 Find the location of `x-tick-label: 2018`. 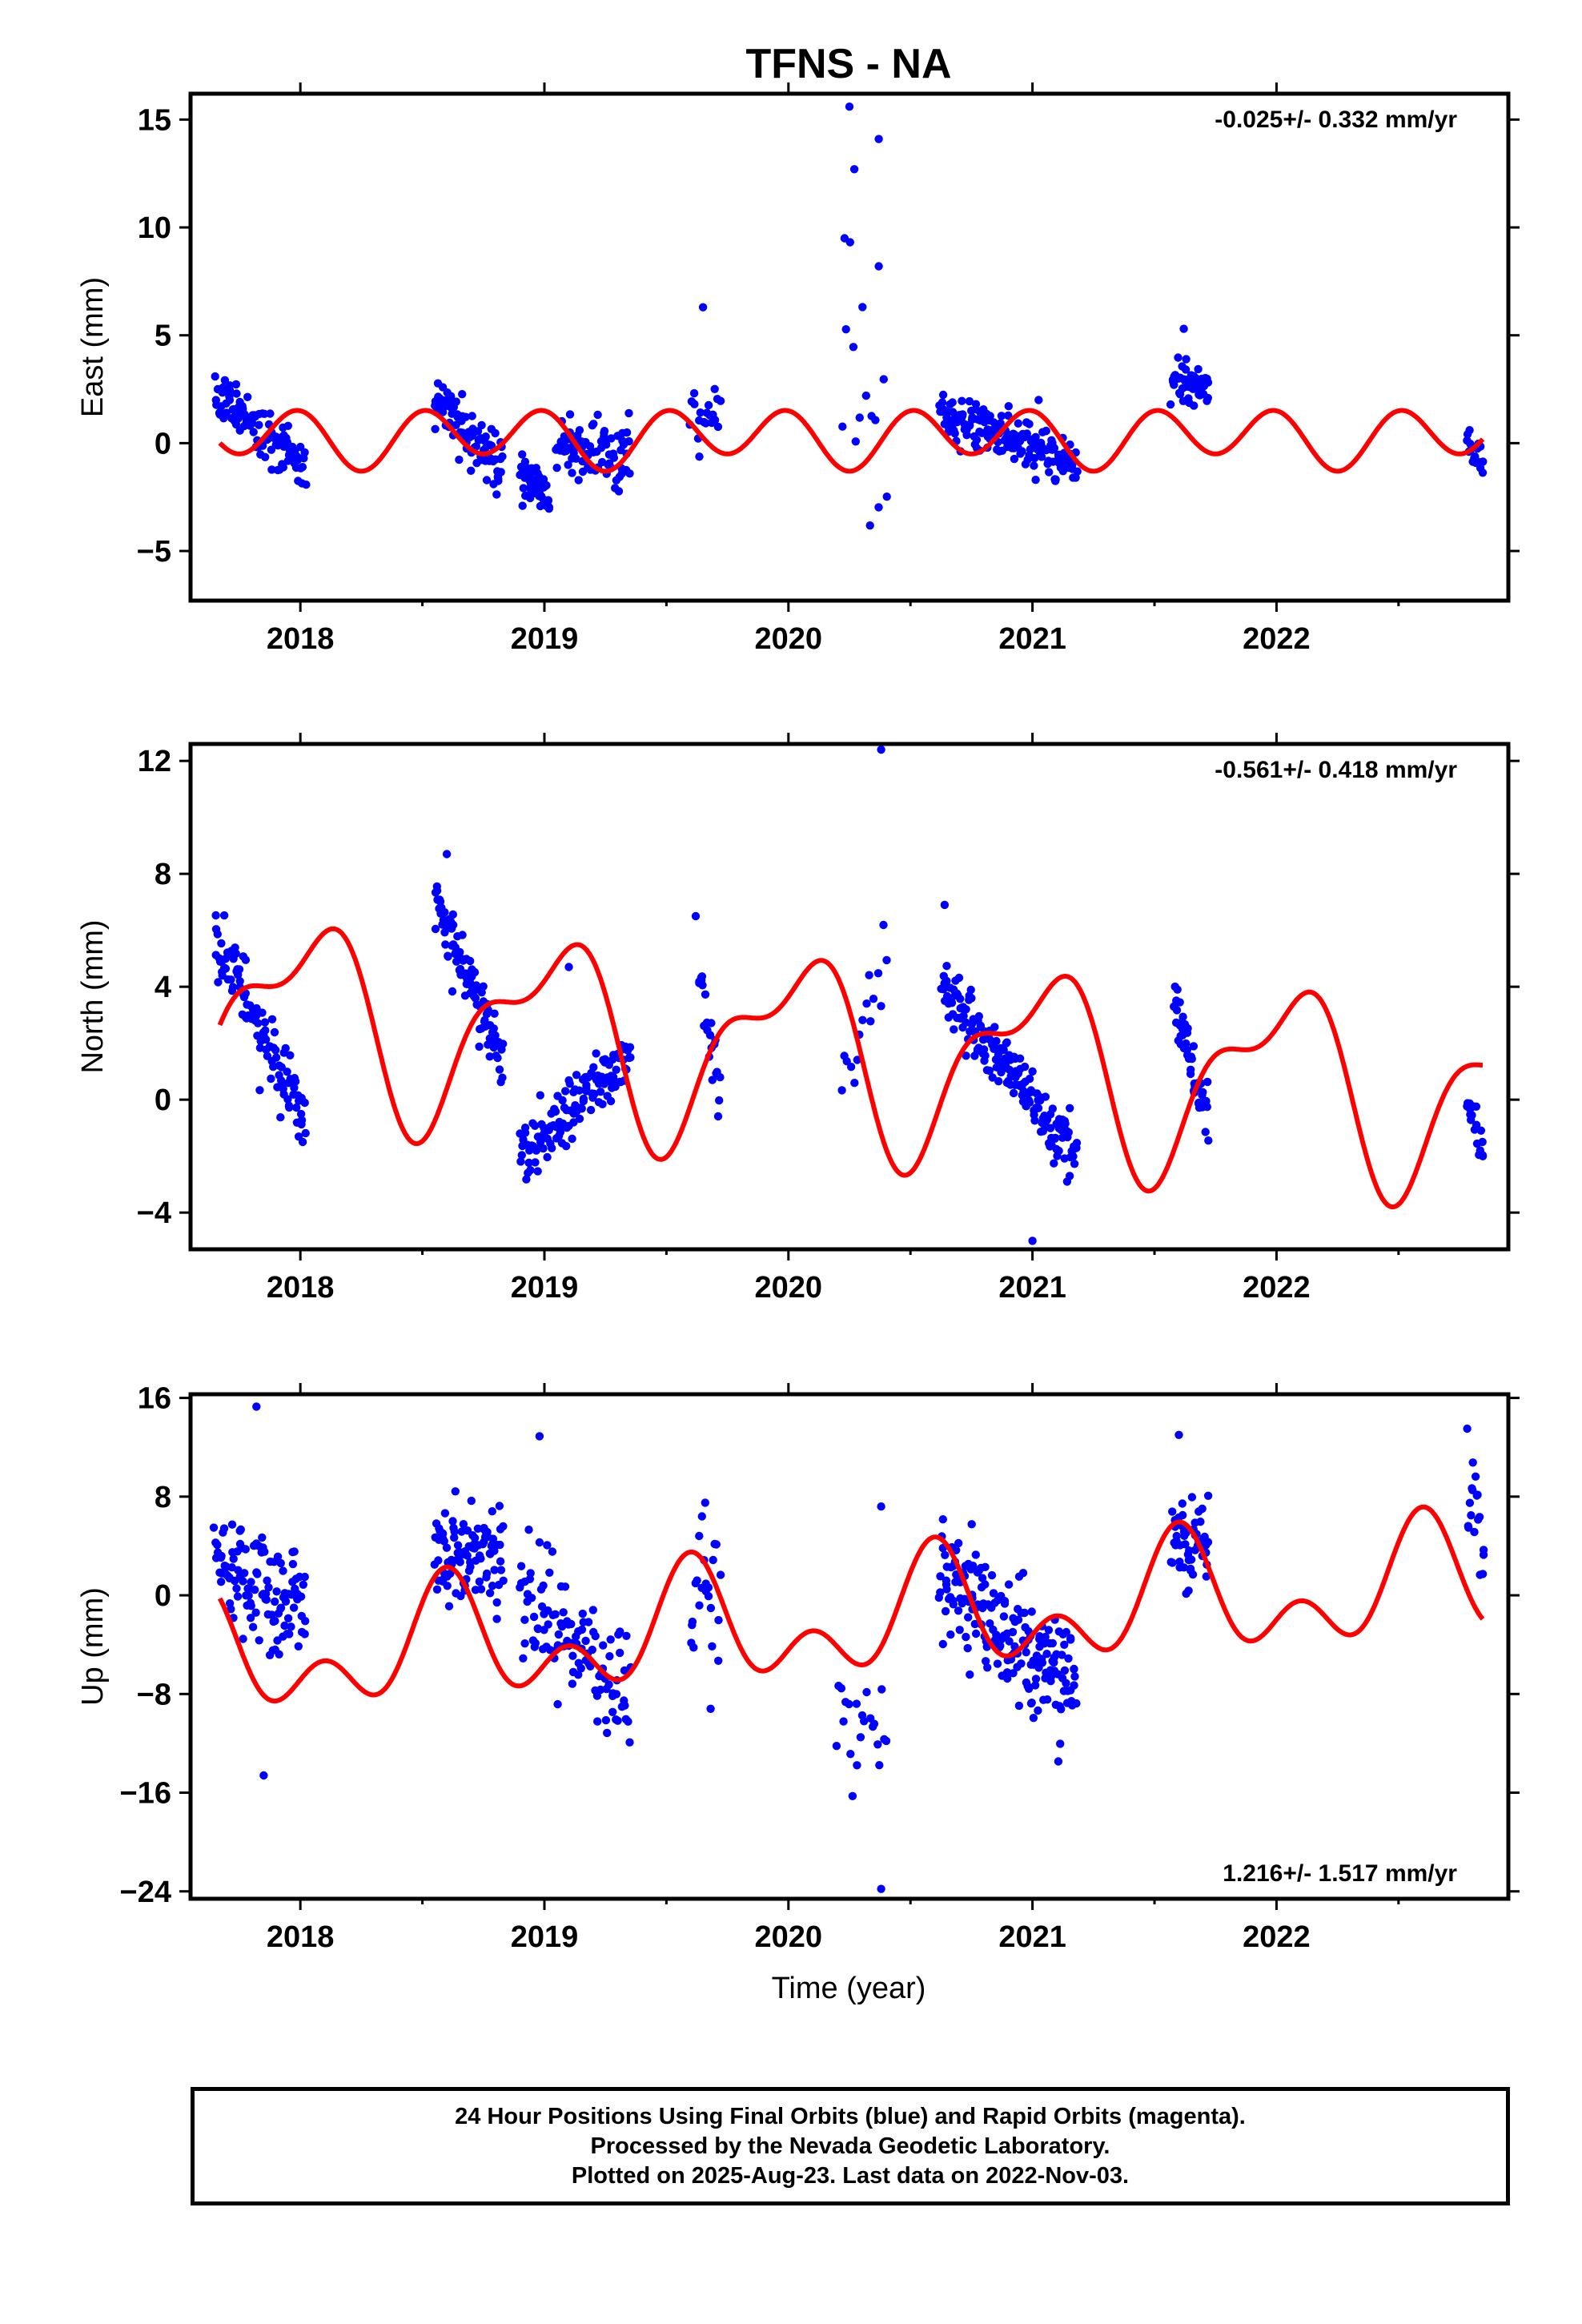

x-tick-label: 2018 is located at coordinates (301, 1937).